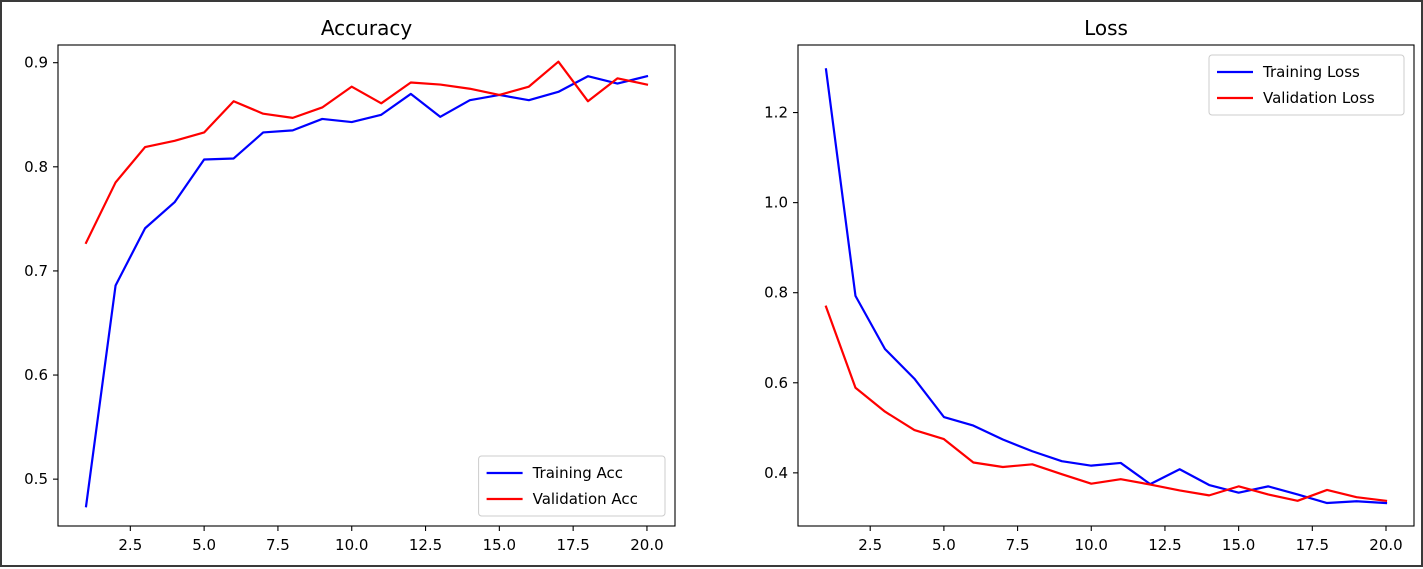 The height and width of the screenshot is (569, 1423). I want to click on chart-0-legend-label-1: Validation Acc, so click(585, 499).